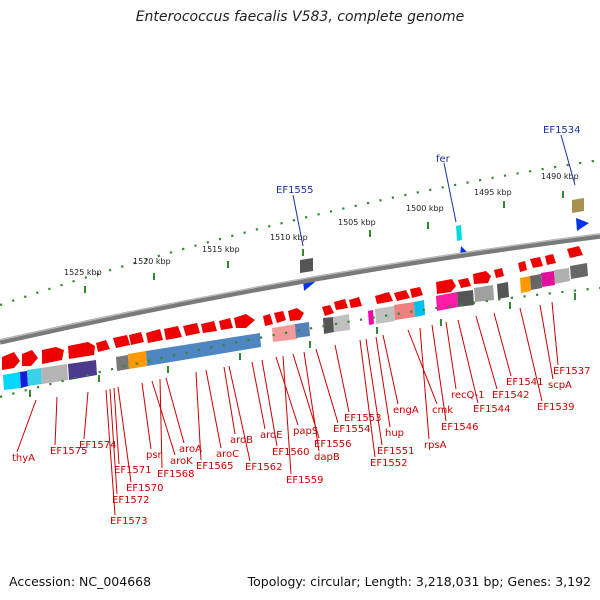  What do you see at coordinates (327, 386) in the screenshot?
I see `gene-connector-ef1554` at bounding box center [327, 386].